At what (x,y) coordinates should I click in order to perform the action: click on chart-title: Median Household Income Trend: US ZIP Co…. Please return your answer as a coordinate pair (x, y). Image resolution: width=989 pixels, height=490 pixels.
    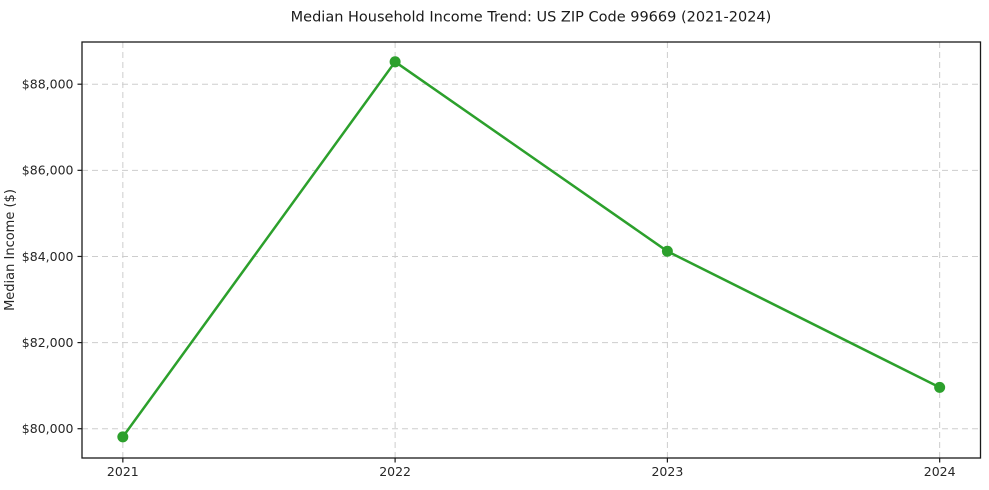
    Looking at the image, I should click on (531, 18).